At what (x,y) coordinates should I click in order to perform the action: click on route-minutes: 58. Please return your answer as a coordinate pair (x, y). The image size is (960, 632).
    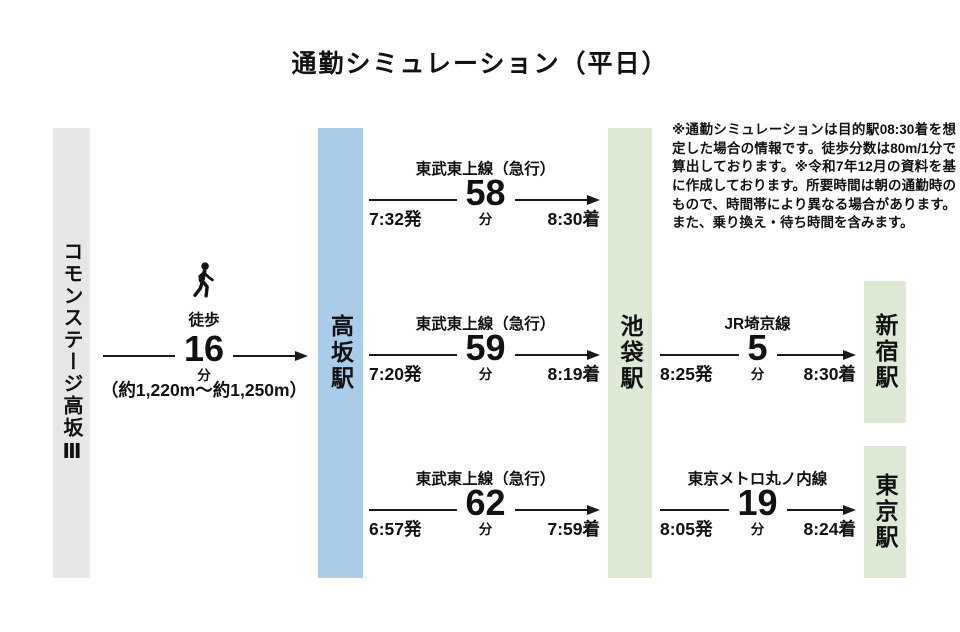
    Looking at the image, I should click on (485, 193).